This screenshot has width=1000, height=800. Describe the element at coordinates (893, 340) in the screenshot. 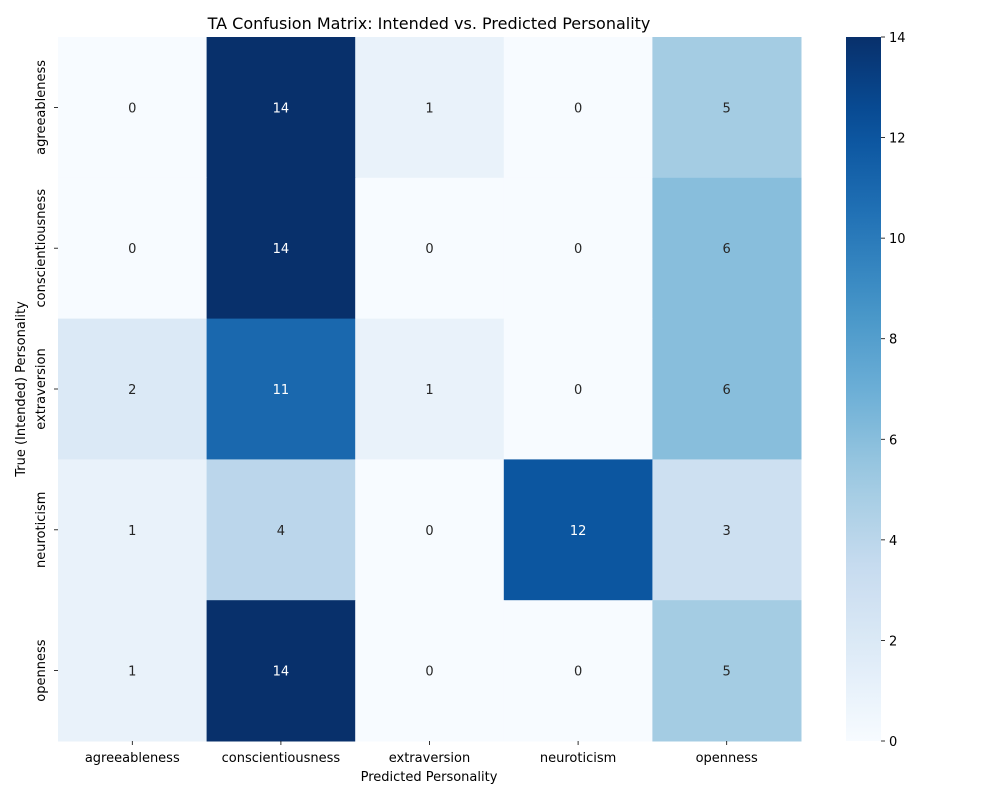

I see `colorbar-tick-label: 8` at that location.